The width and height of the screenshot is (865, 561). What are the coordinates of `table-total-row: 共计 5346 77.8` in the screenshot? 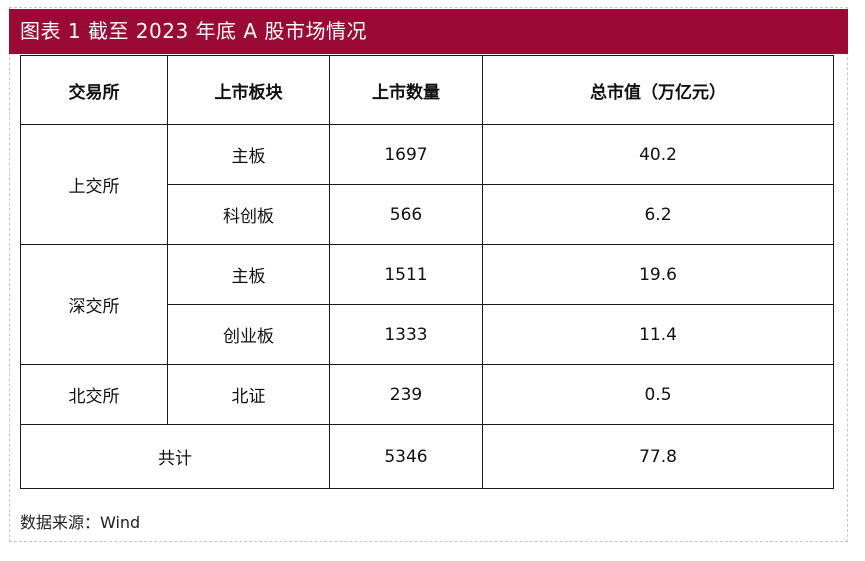 It's located at (427, 456).